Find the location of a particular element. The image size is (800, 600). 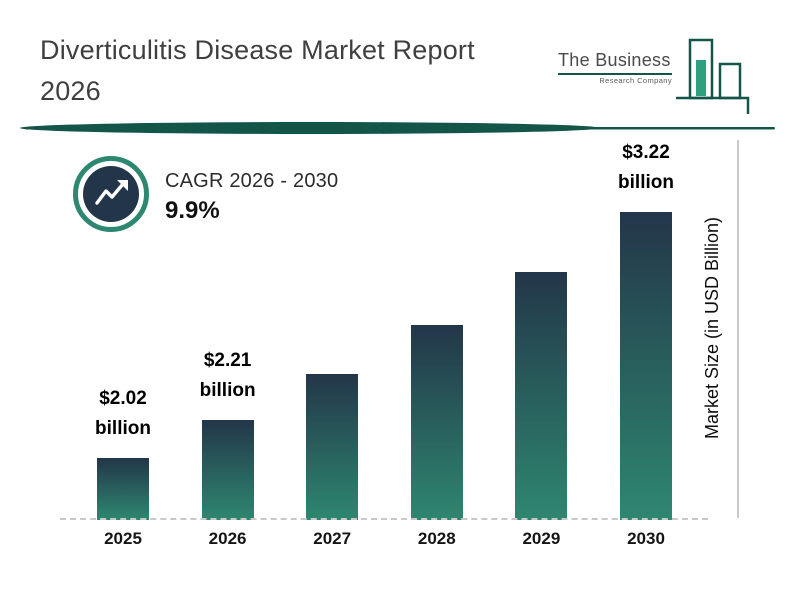

company-logo: The Business Research Company is located at coordinates (657, 77).